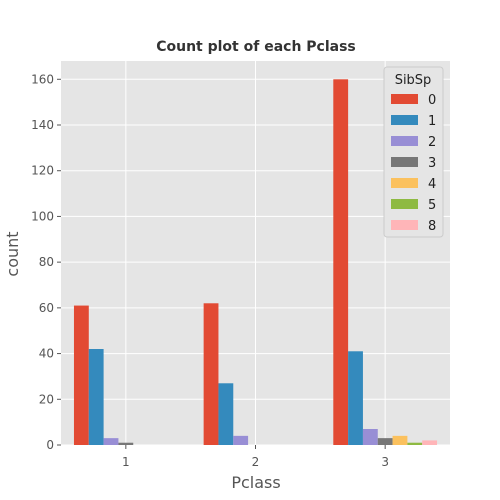 The image size is (500, 500). Describe the element at coordinates (432, 163) in the screenshot. I see `legend-label: 3` at that location.